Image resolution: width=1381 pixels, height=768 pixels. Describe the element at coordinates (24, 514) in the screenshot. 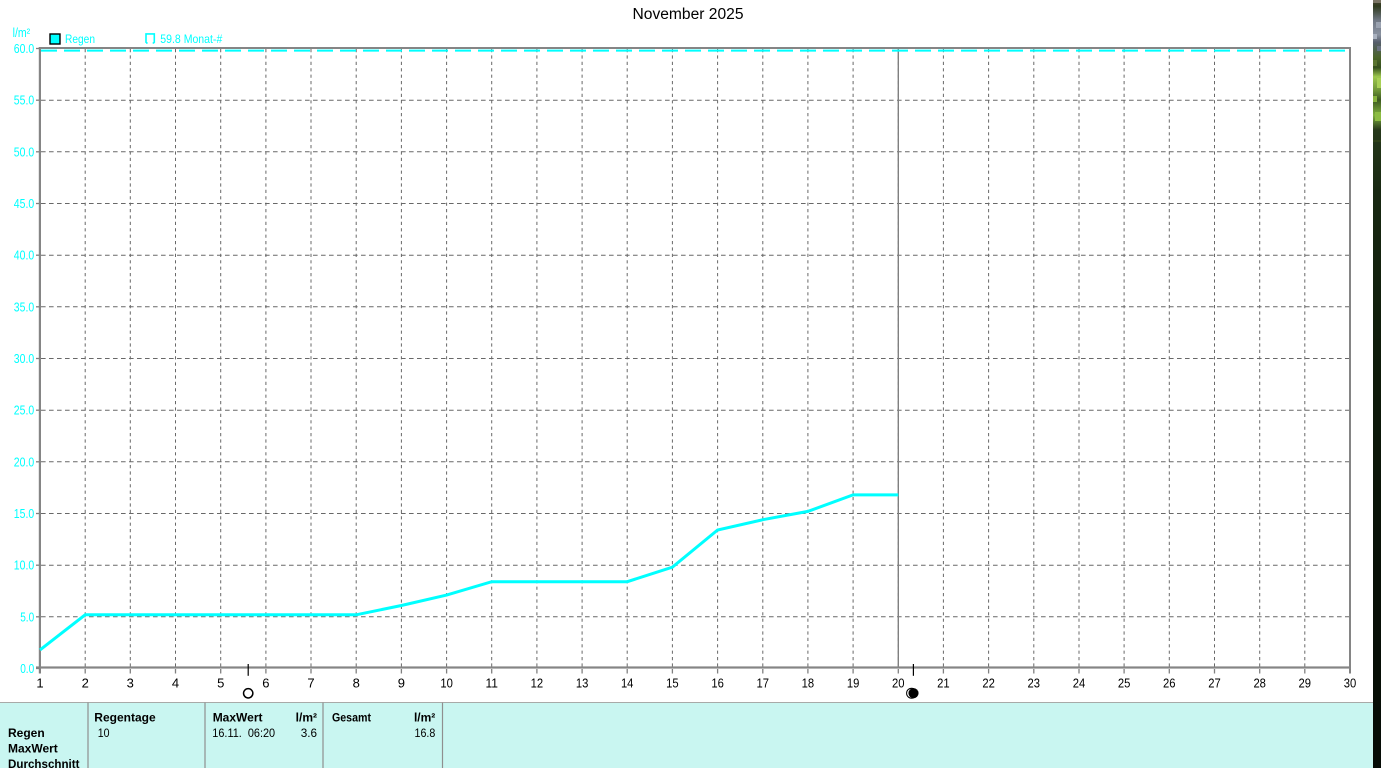

I see `svg-text: 15.0` at that location.